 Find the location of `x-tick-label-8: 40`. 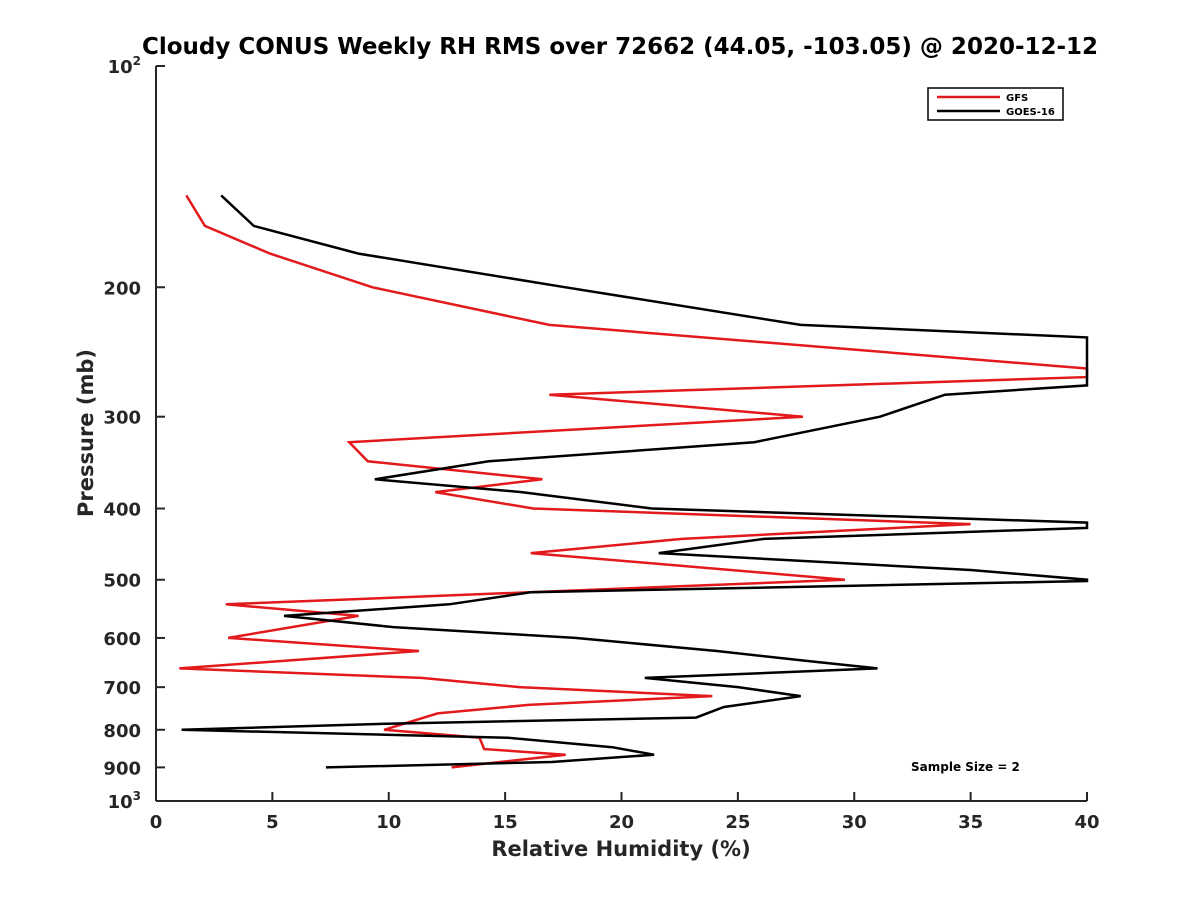

x-tick-label-8: 40 is located at coordinates (1086, 822).